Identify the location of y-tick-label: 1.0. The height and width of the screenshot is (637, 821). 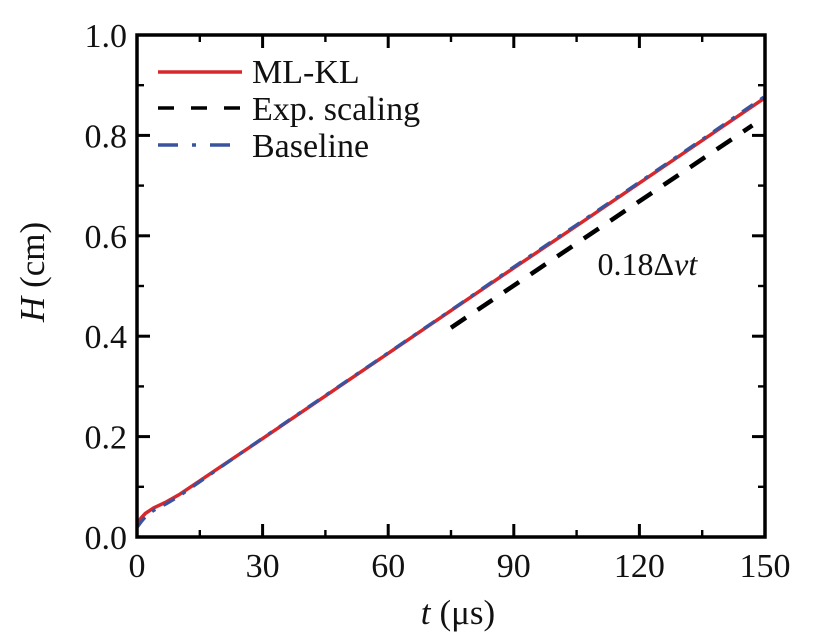
(106, 36).